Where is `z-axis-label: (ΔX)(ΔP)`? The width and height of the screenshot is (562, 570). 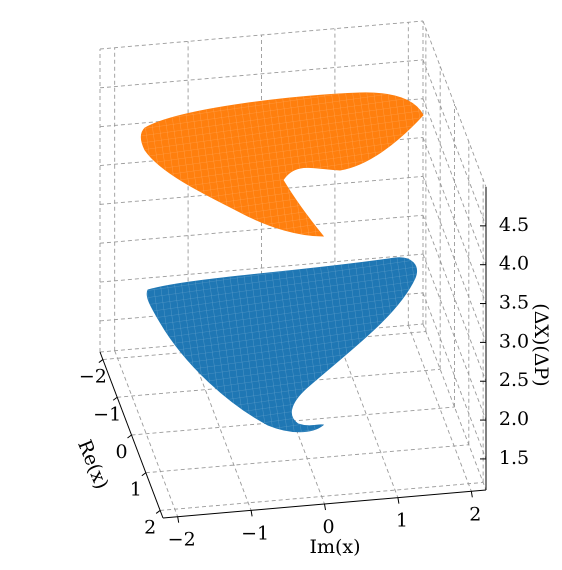
z-axis-label: (ΔX)(ΔP) is located at coordinates (541, 344).